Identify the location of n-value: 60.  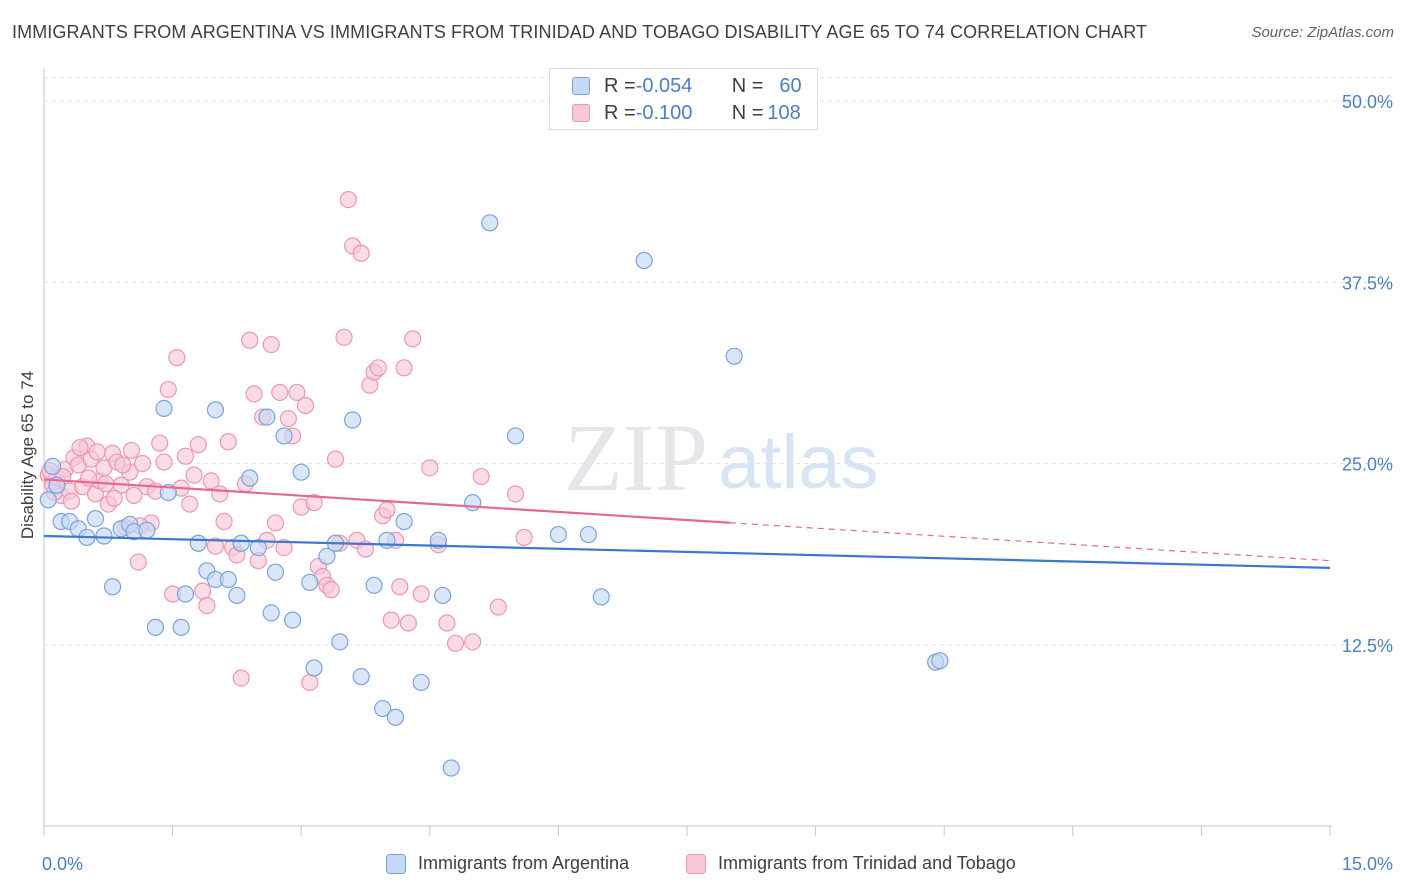
(790, 85).